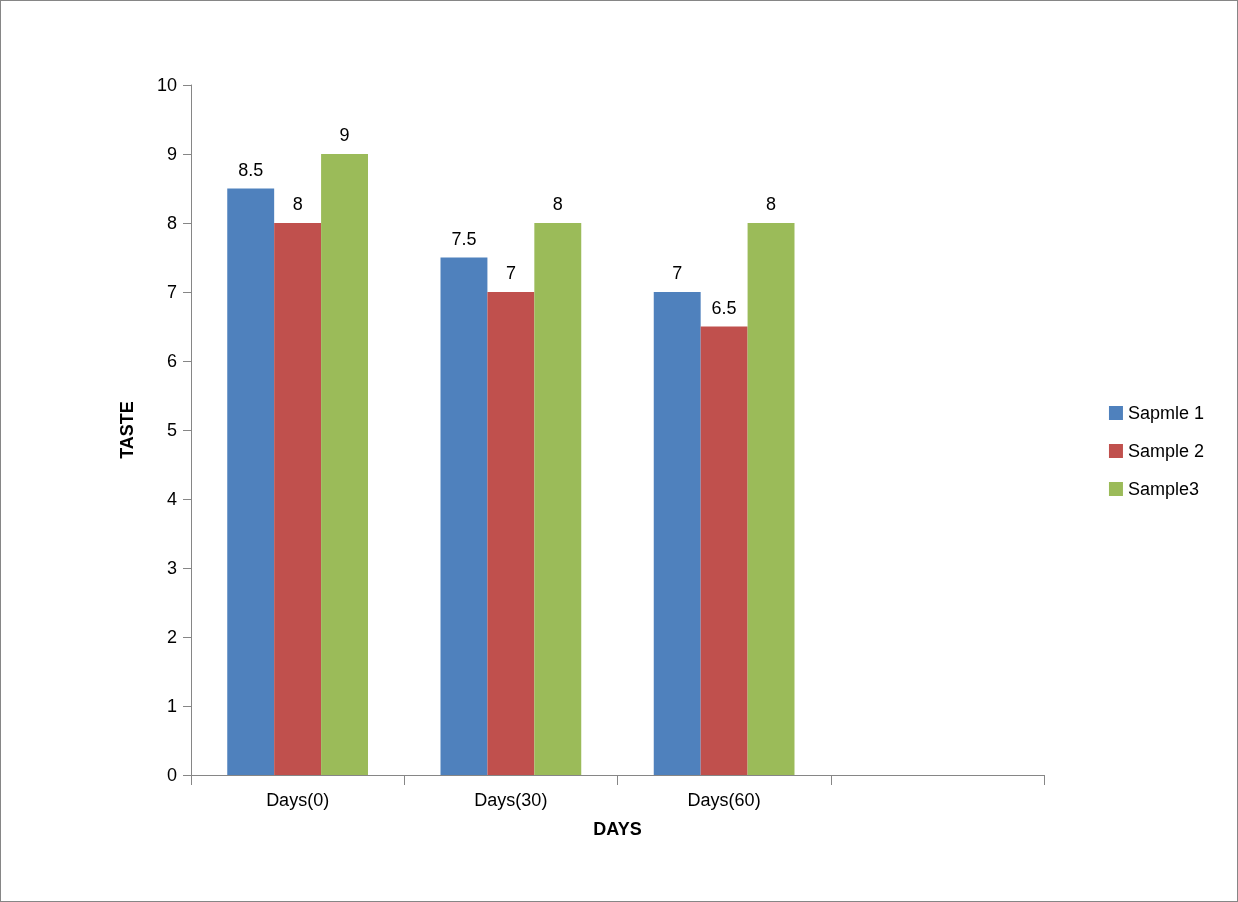  Describe the element at coordinates (344, 135) in the screenshot. I see `data-label: 9` at that location.